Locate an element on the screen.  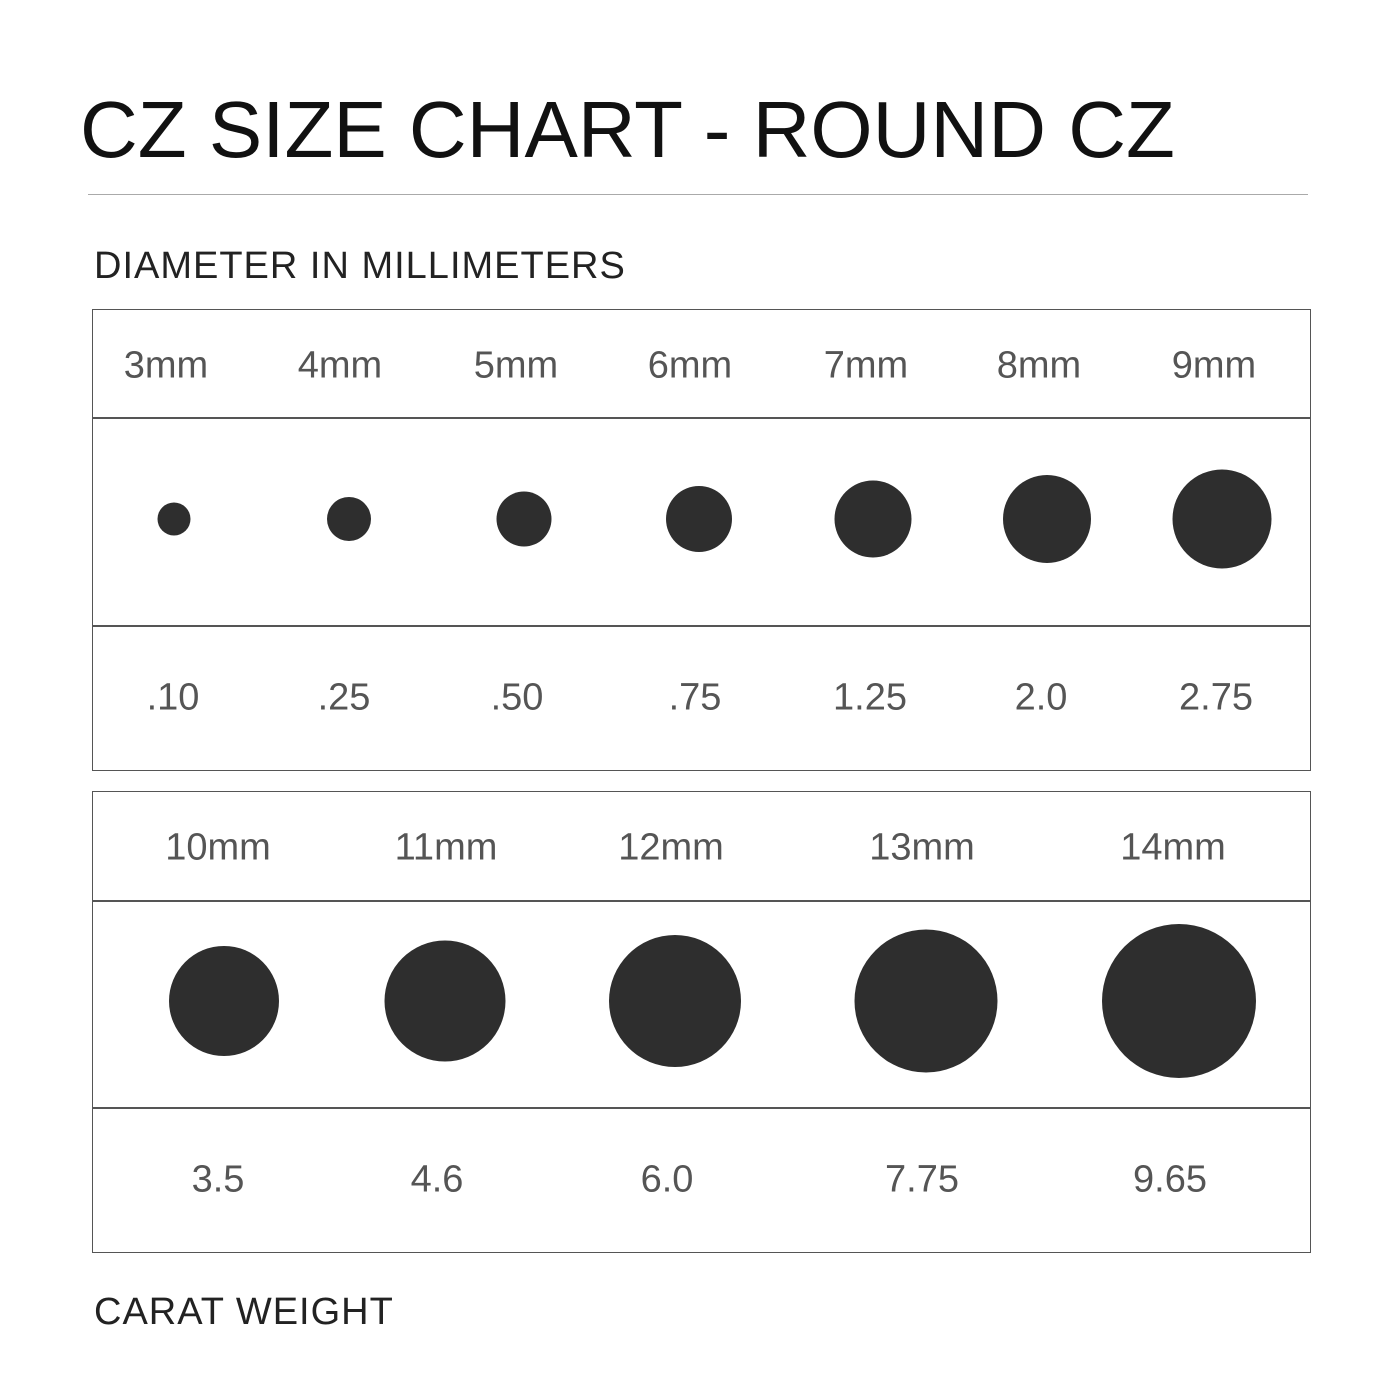
size-label: 3mm is located at coordinates (166, 365).